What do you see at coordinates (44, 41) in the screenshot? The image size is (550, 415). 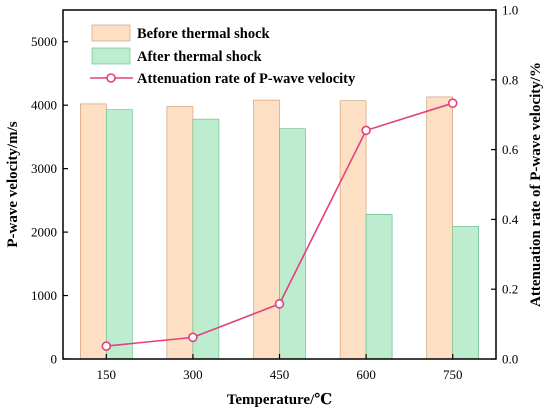 I see `y-tick-label: 5000` at bounding box center [44, 41].